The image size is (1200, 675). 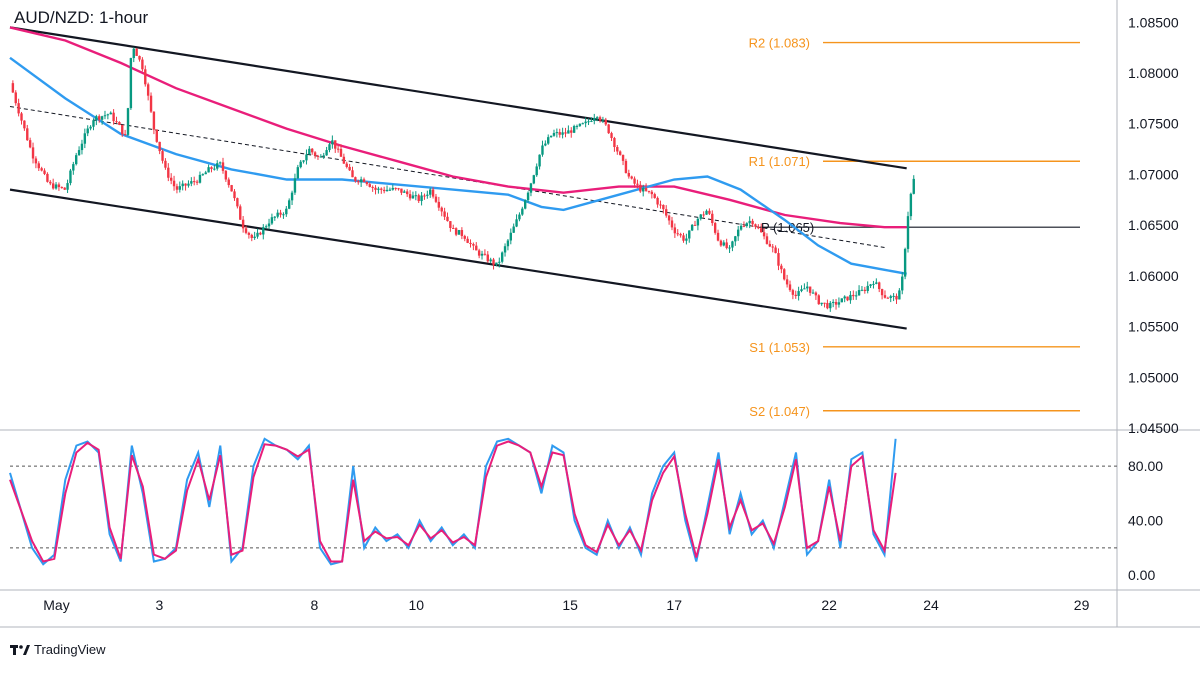 I want to click on price-tick-label: 1.06000, so click(x=1153, y=276).